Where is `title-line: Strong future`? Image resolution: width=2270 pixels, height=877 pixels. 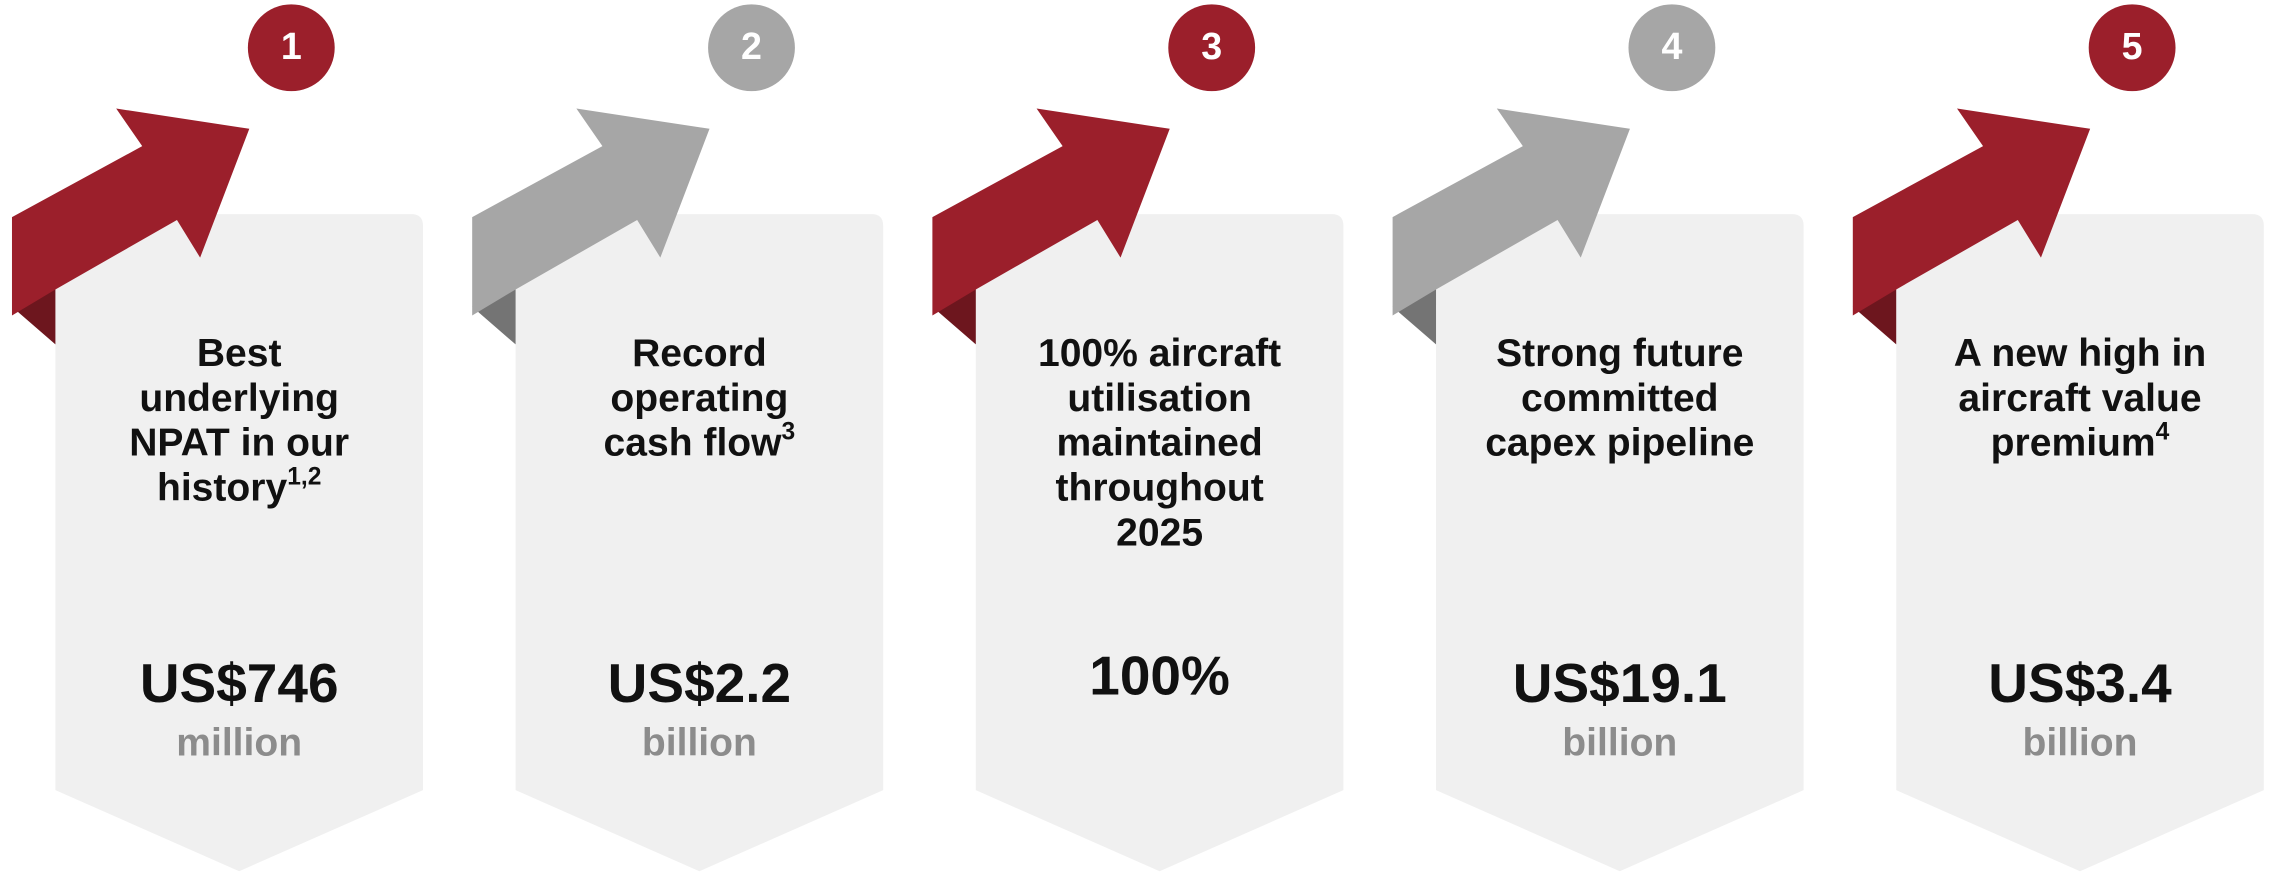
title-line: Strong future is located at coordinates (1619, 353).